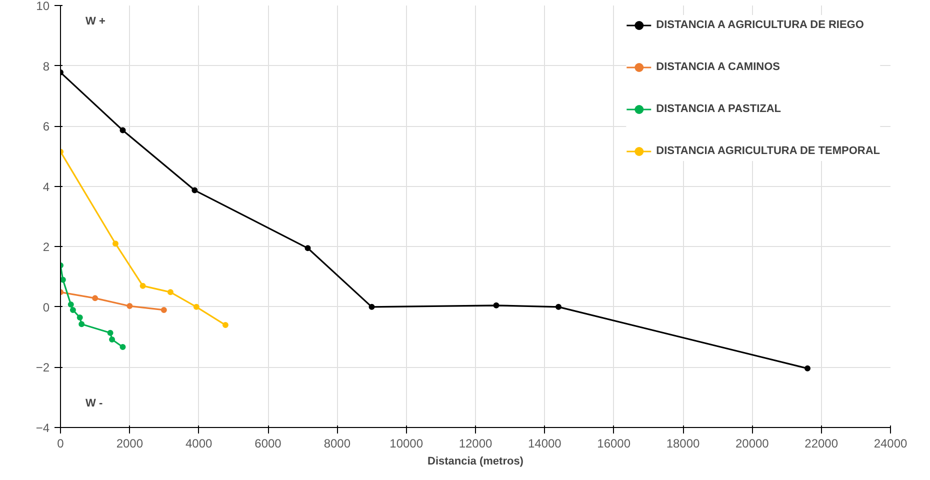 This screenshot has height=480, width=930. I want to click on legend-label: DISTANCIA A CAMINOS, so click(718, 67).